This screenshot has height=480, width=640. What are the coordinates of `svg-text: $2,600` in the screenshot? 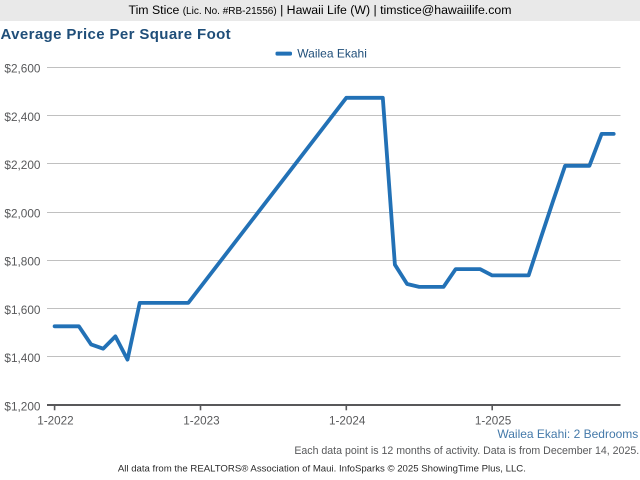 It's located at (22, 69).